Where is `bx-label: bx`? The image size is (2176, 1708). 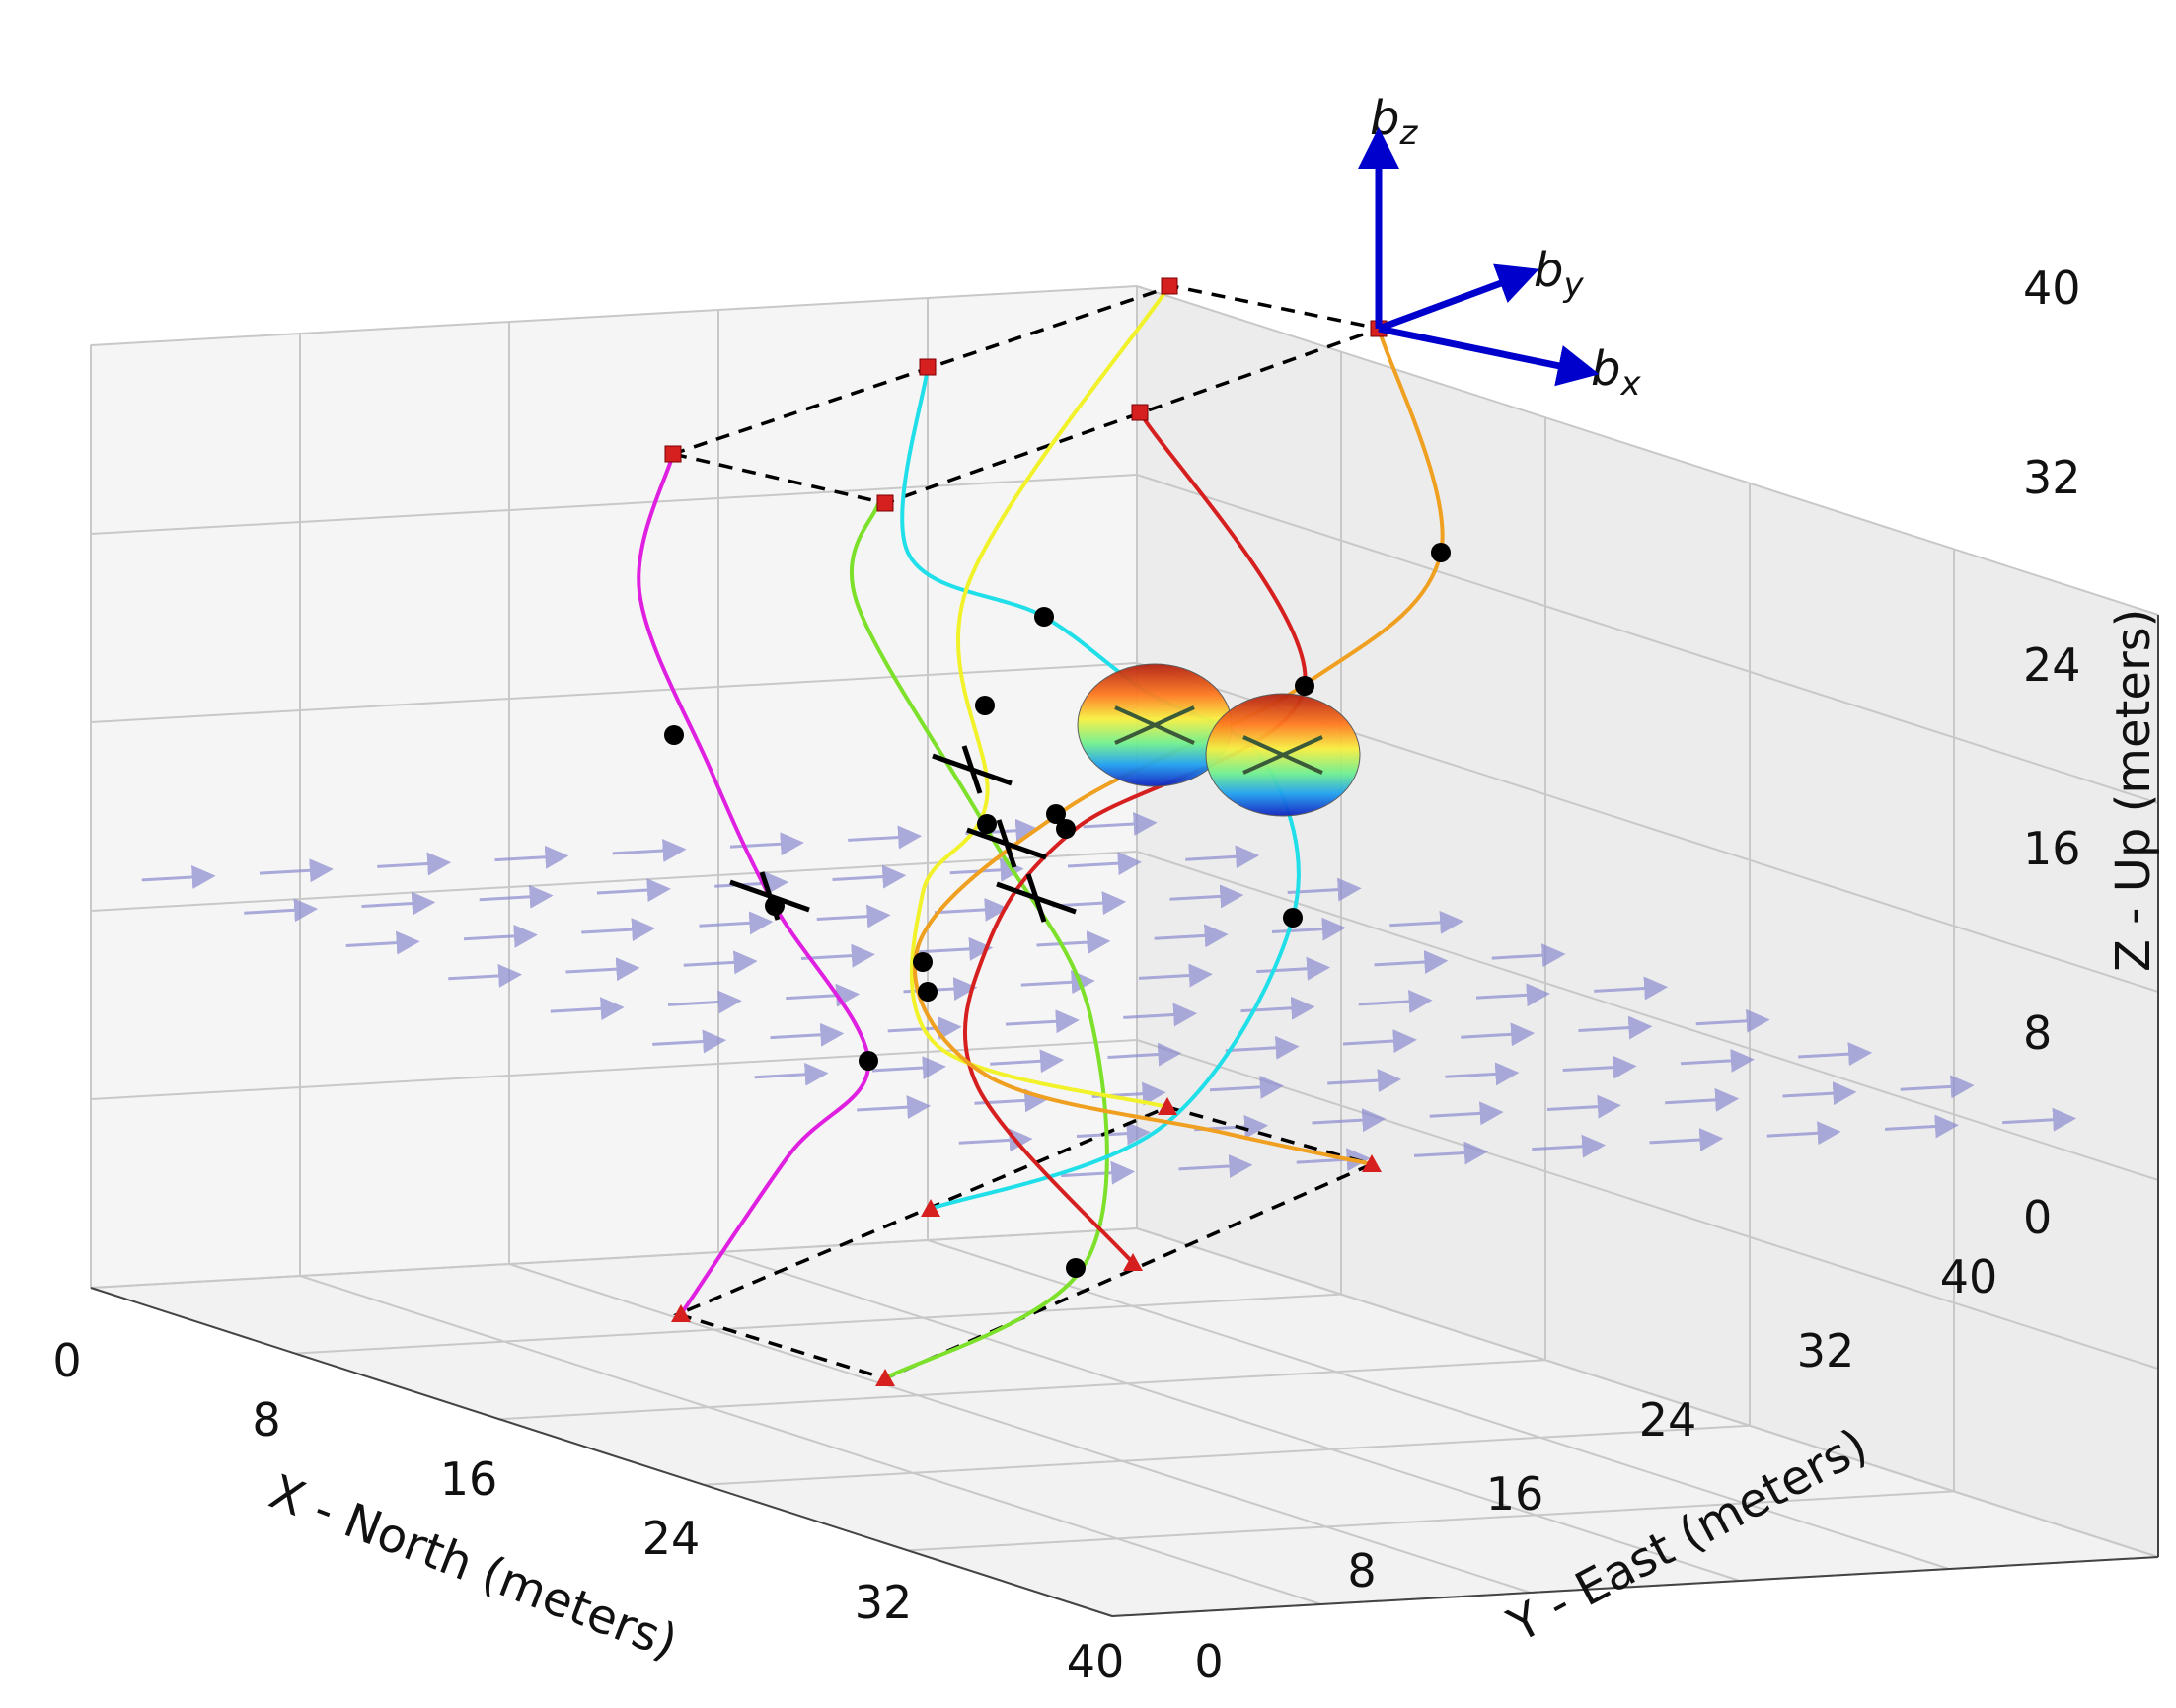 bx-label: bx is located at coordinates (1616, 372).